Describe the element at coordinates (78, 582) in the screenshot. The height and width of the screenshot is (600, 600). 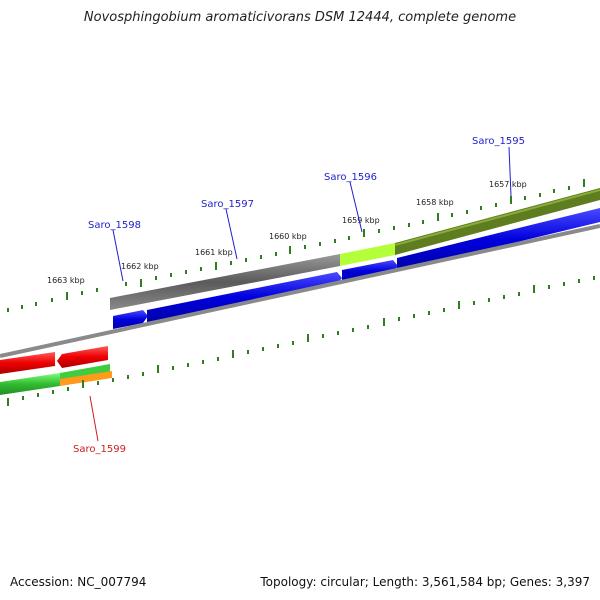
I see `accession-text: Accession: NC_007794` at that location.